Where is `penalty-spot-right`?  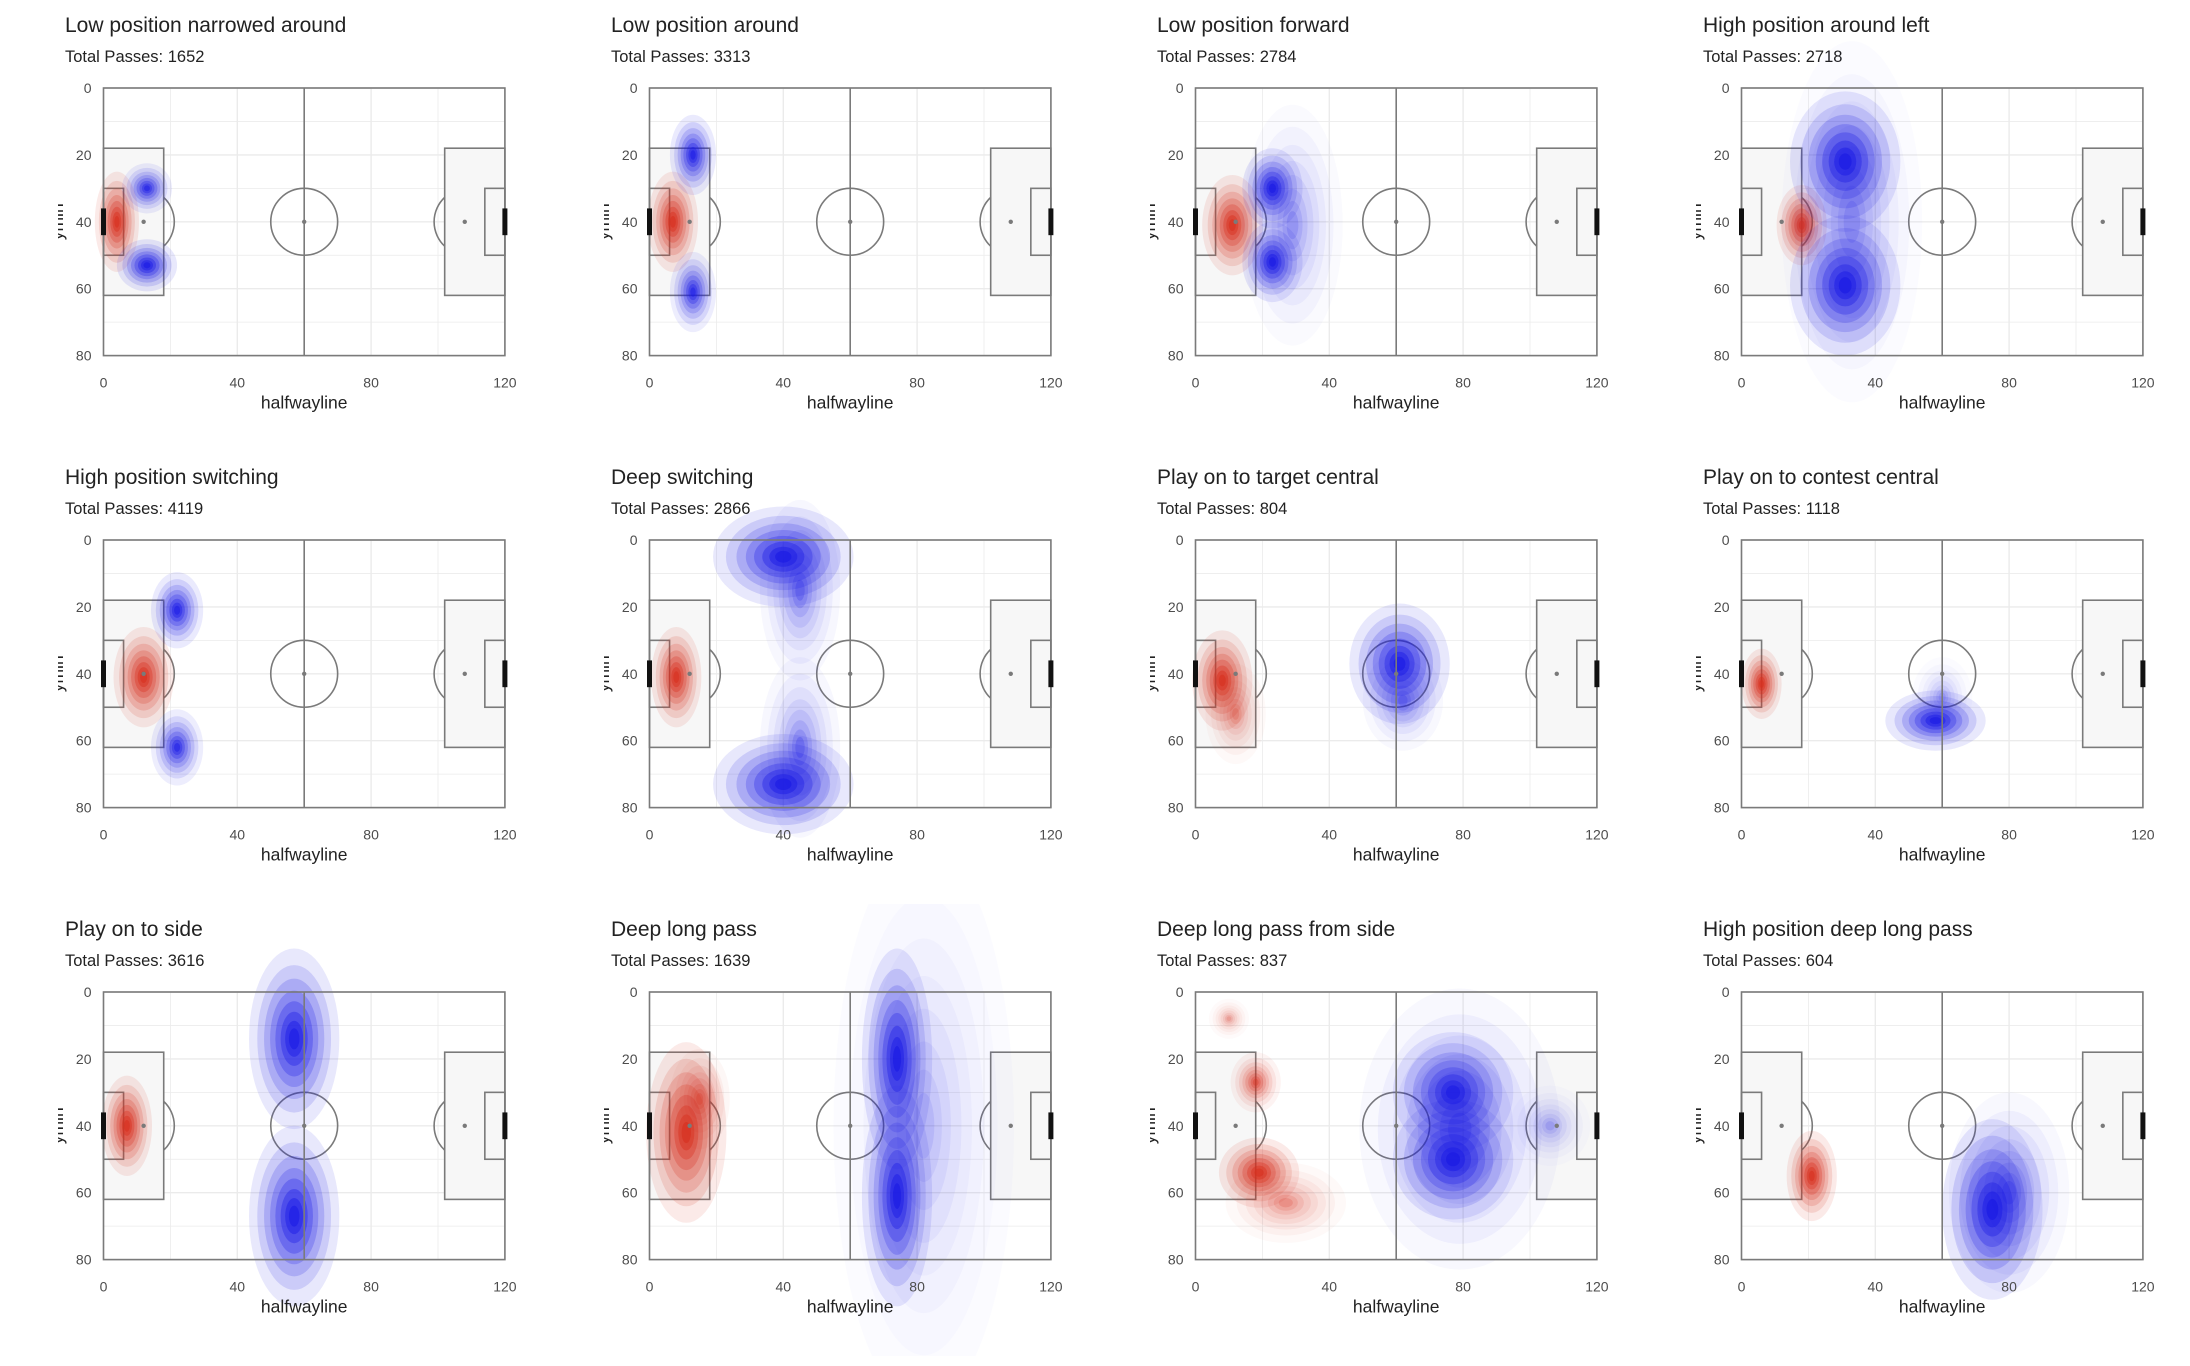
penalty-spot-right is located at coordinates (1556, 1125).